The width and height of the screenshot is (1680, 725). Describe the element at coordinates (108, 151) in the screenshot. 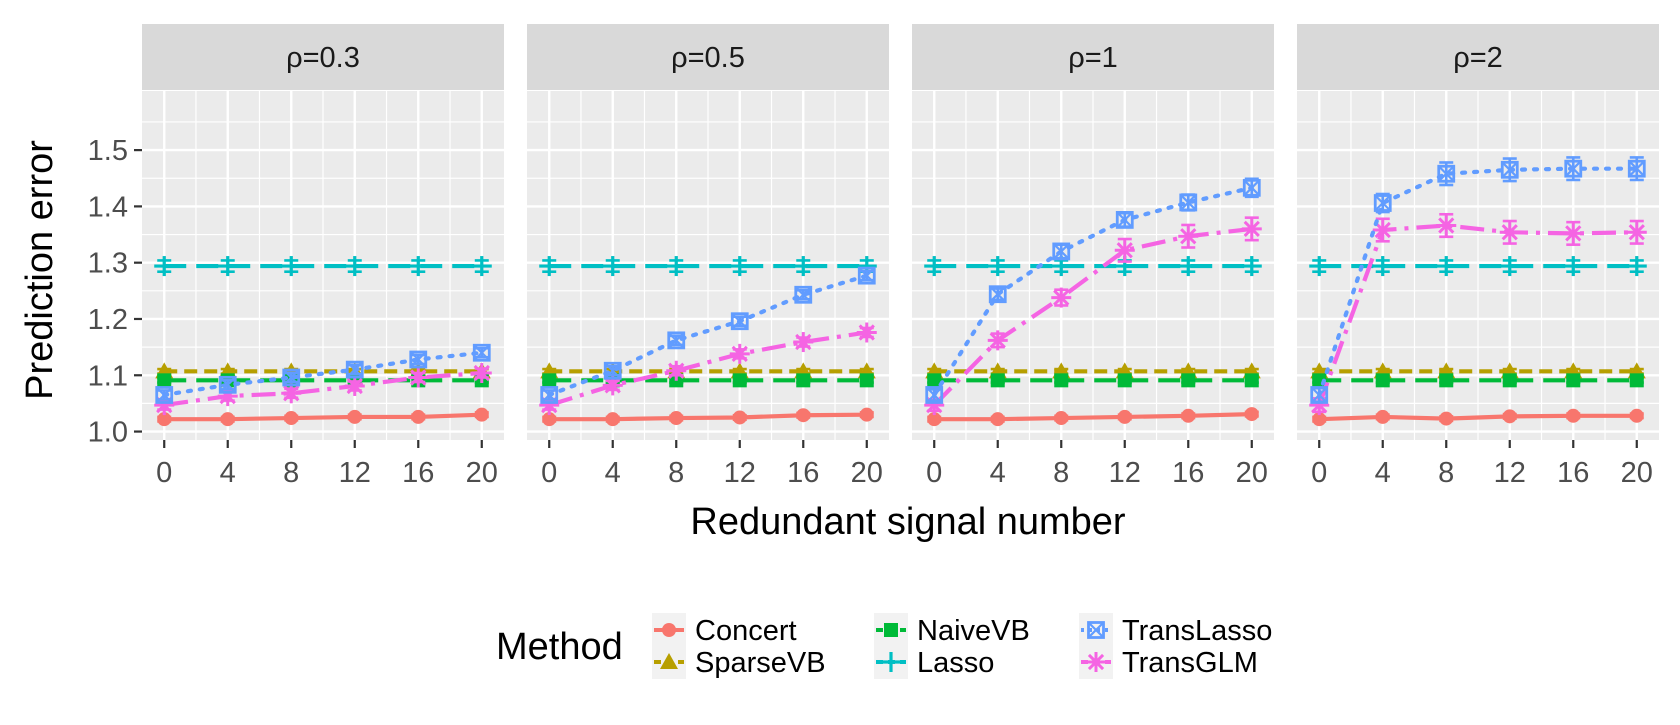

I see `y-tick-label: 1.5` at that location.